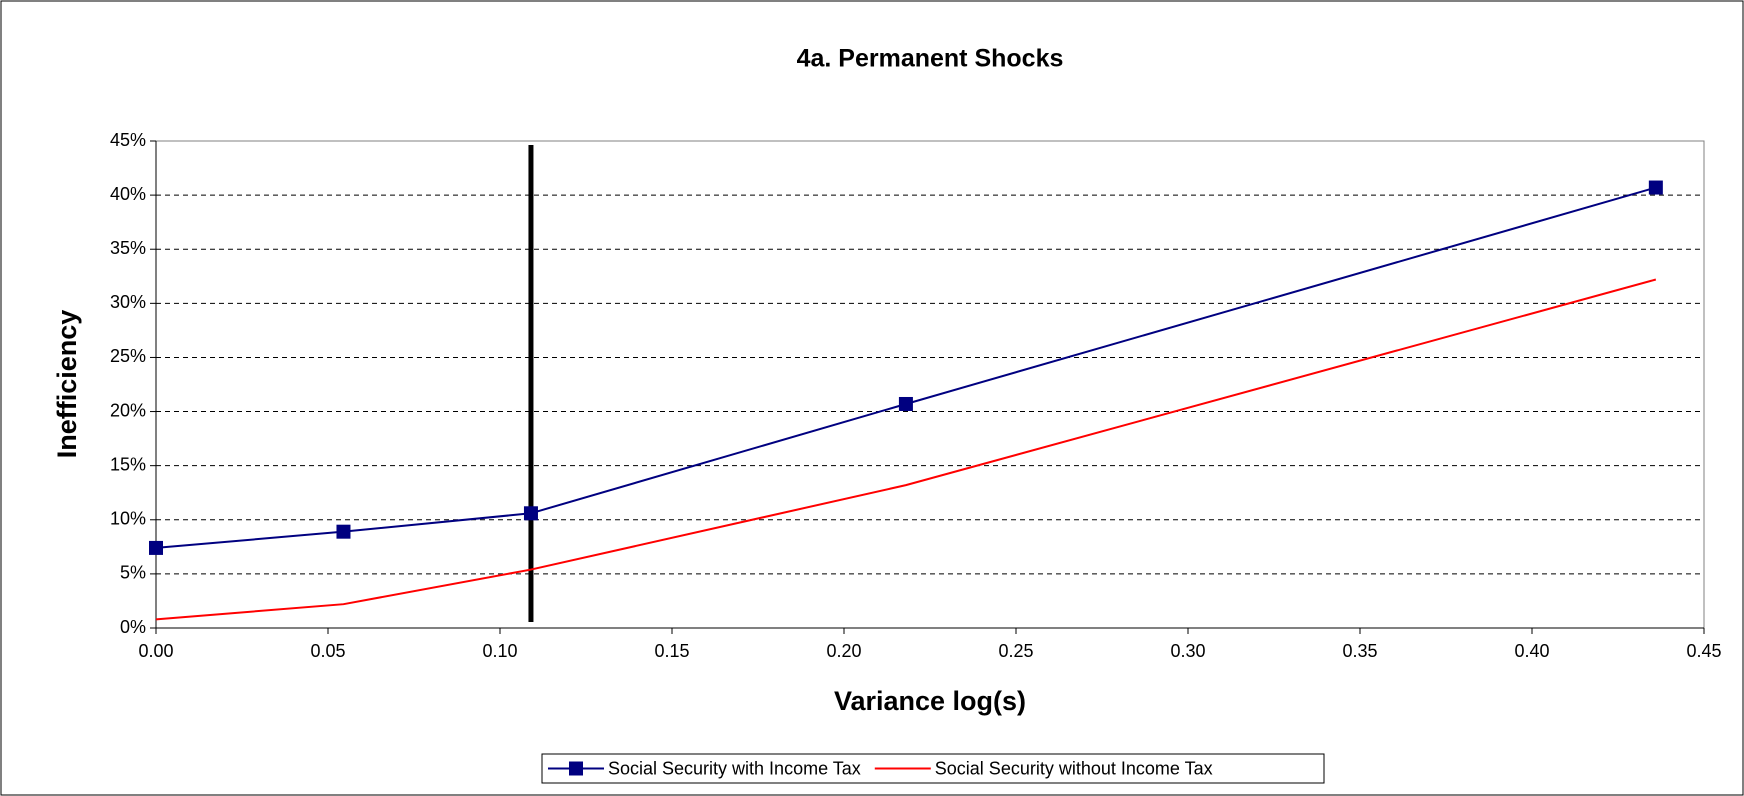 Image resolution: width=1744 pixels, height=796 pixels. I want to click on y-tick-label: 30%, so click(128, 302).